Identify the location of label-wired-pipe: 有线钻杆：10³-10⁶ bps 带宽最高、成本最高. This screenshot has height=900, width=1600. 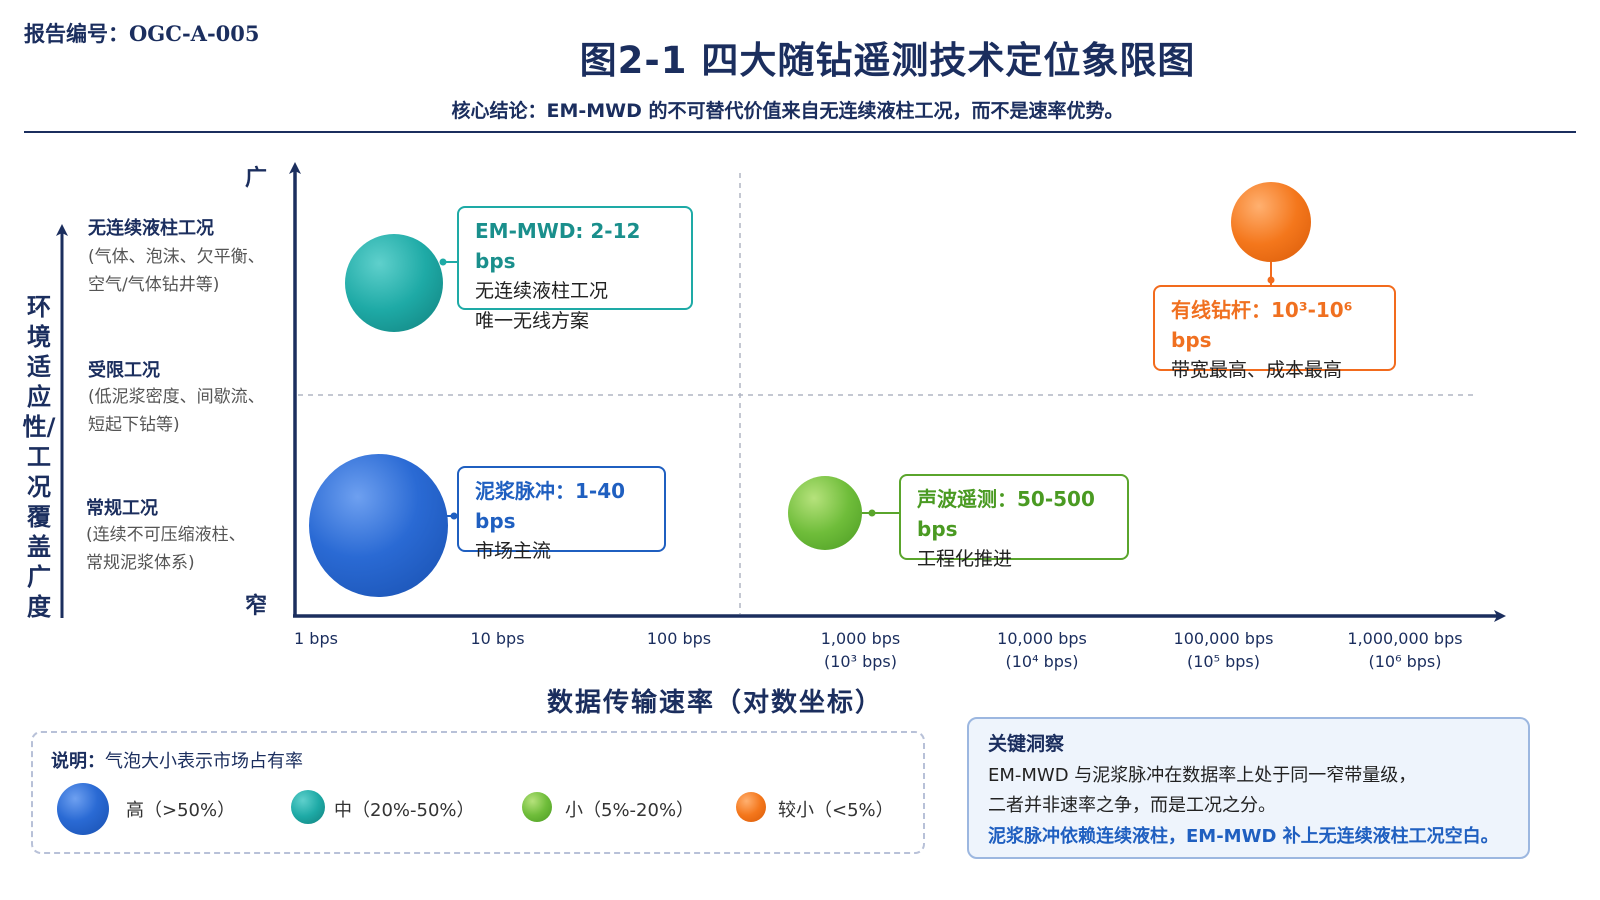
(1274, 333).